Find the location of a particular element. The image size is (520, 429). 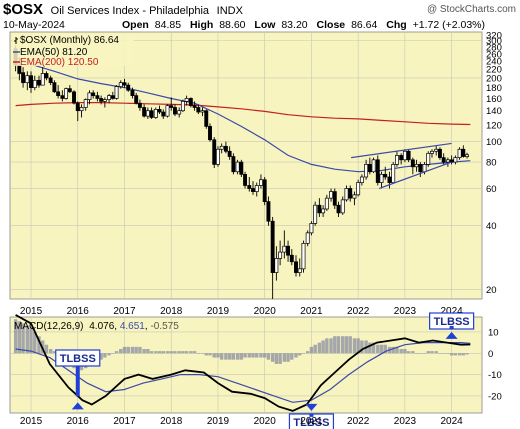

chg-label: Chg is located at coordinates (396, 25).